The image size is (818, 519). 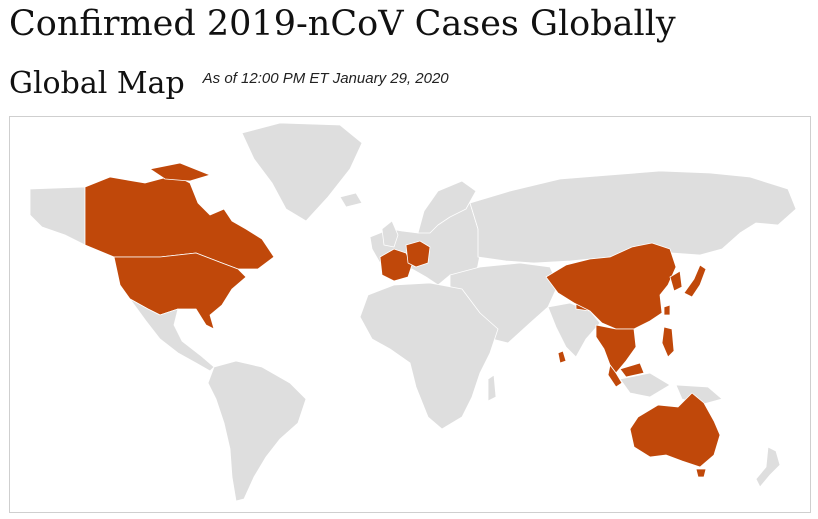 What do you see at coordinates (429, 356) in the screenshot?
I see `region-africa` at bounding box center [429, 356].